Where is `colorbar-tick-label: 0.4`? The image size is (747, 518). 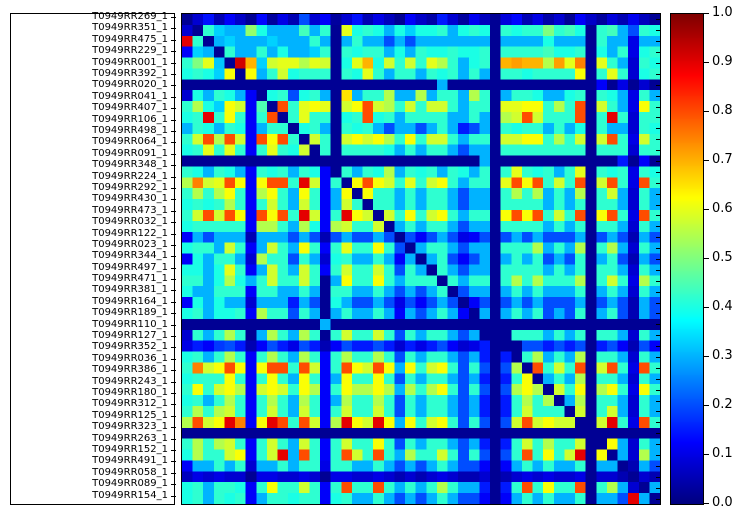
colorbar-tick-label: 0.4 is located at coordinates (722, 306).